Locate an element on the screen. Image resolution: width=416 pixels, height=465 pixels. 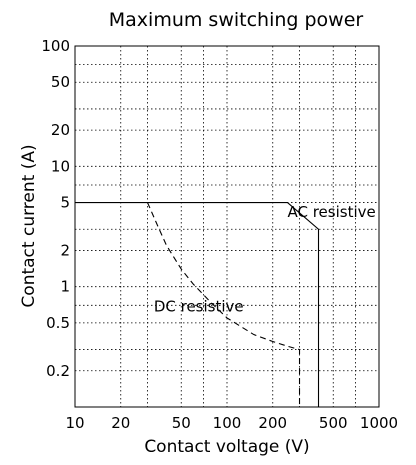
x-tick-label: 100 is located at coordinates (227, 423).